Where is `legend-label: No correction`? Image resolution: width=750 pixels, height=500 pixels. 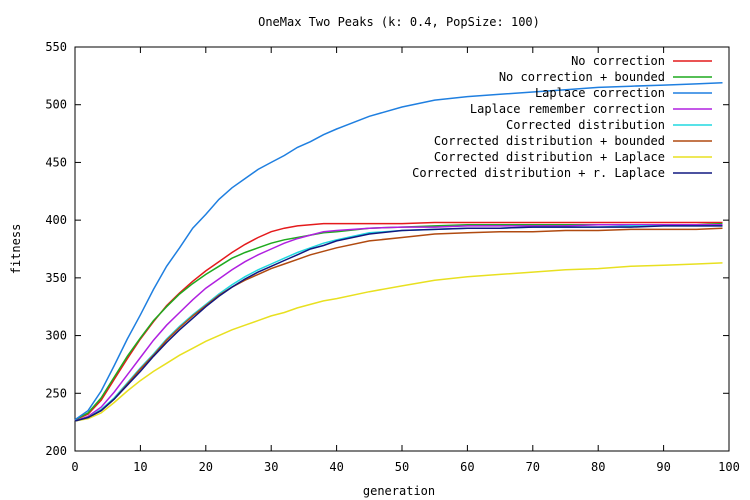 legend-label: No correction is located at coordinates (618, 61).